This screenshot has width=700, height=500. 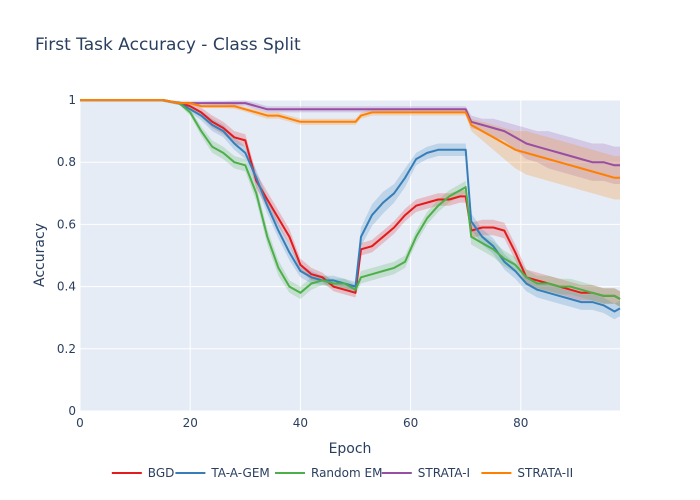 I want to click on legend-item: STRATA-II, so click(x=527, y=473).